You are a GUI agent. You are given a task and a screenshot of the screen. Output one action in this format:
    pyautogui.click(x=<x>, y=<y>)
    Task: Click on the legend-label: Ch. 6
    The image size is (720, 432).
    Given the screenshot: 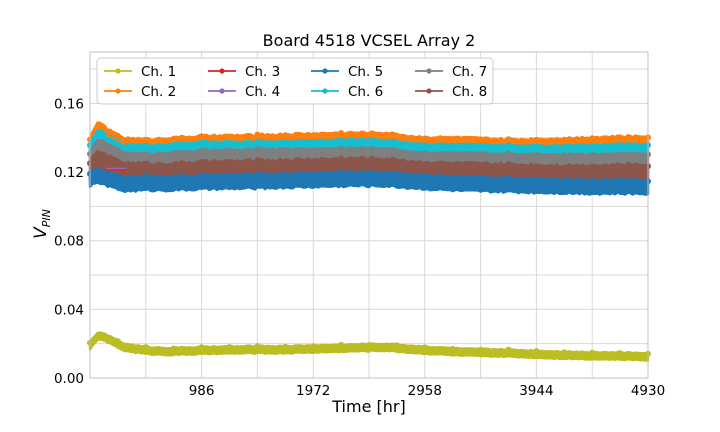 What is the action you would take?
    pyautogui.click(x=365, y=92)
    